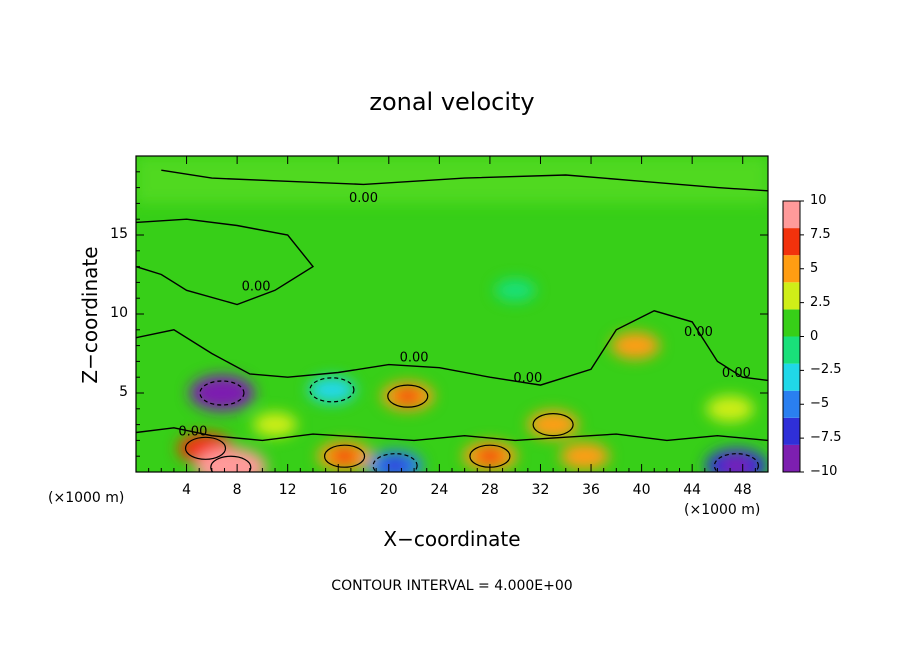 This screenshot has width=904, height=654. What do you see at coordinates (641, 490) in the screenshot?
I see `x-tick-label: 40` at bounding box center [641, 490].